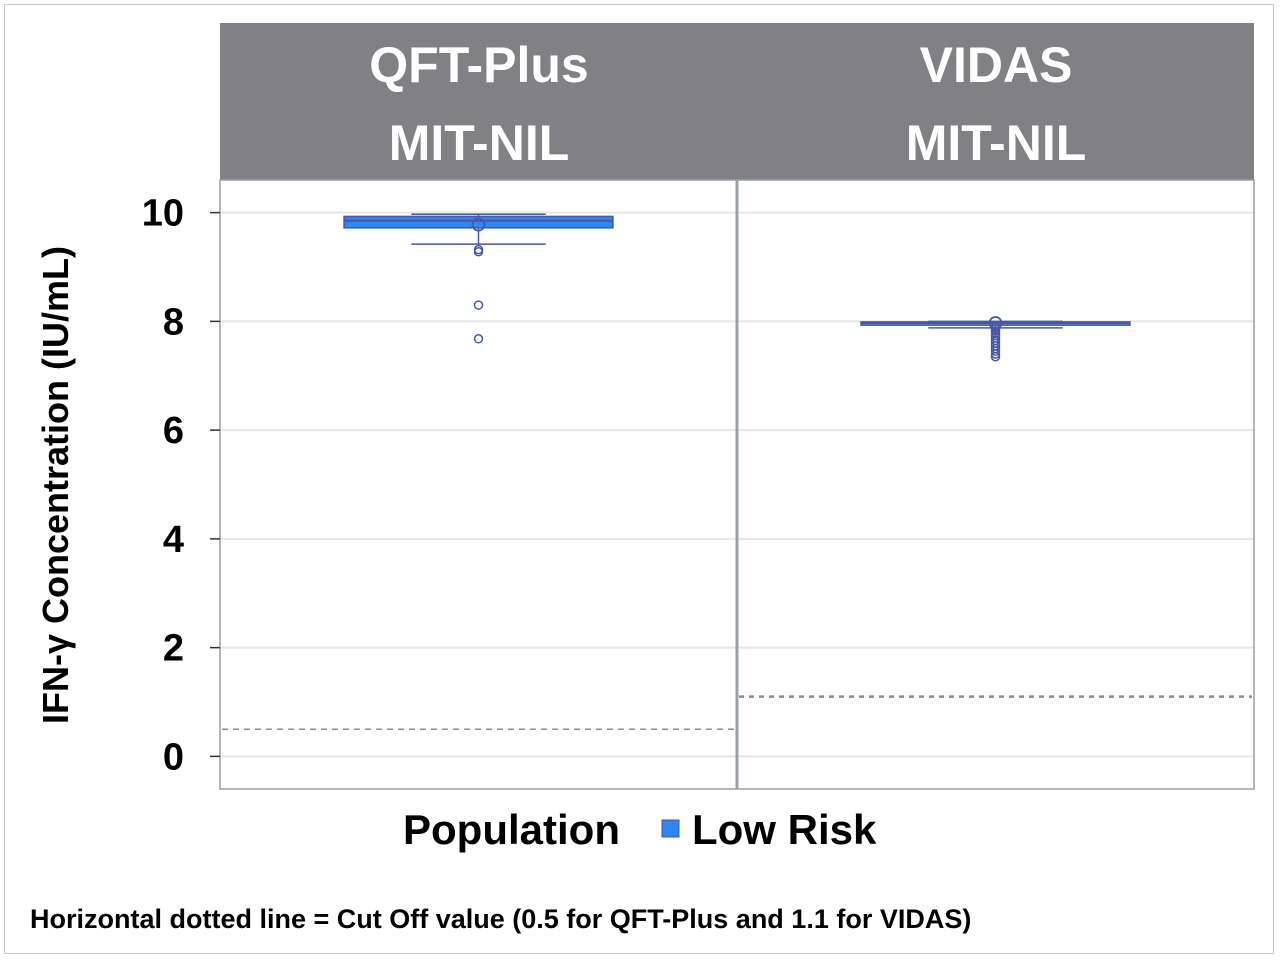 The image size is (1280, 961). Describe the element at coordinates (670, 828) in the screenshot. I see `legend-swatch` at that location.